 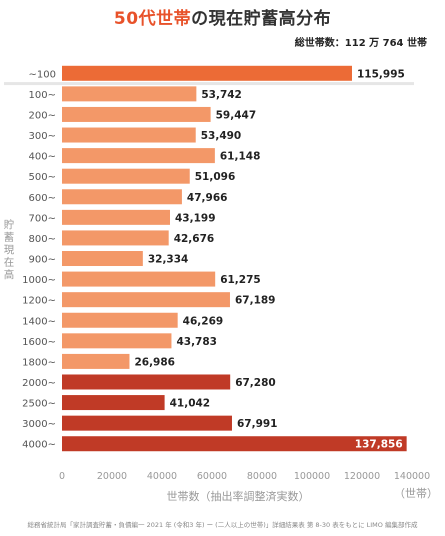 I want to click on value-label-7: 43,199, so click(x=195, y=218).